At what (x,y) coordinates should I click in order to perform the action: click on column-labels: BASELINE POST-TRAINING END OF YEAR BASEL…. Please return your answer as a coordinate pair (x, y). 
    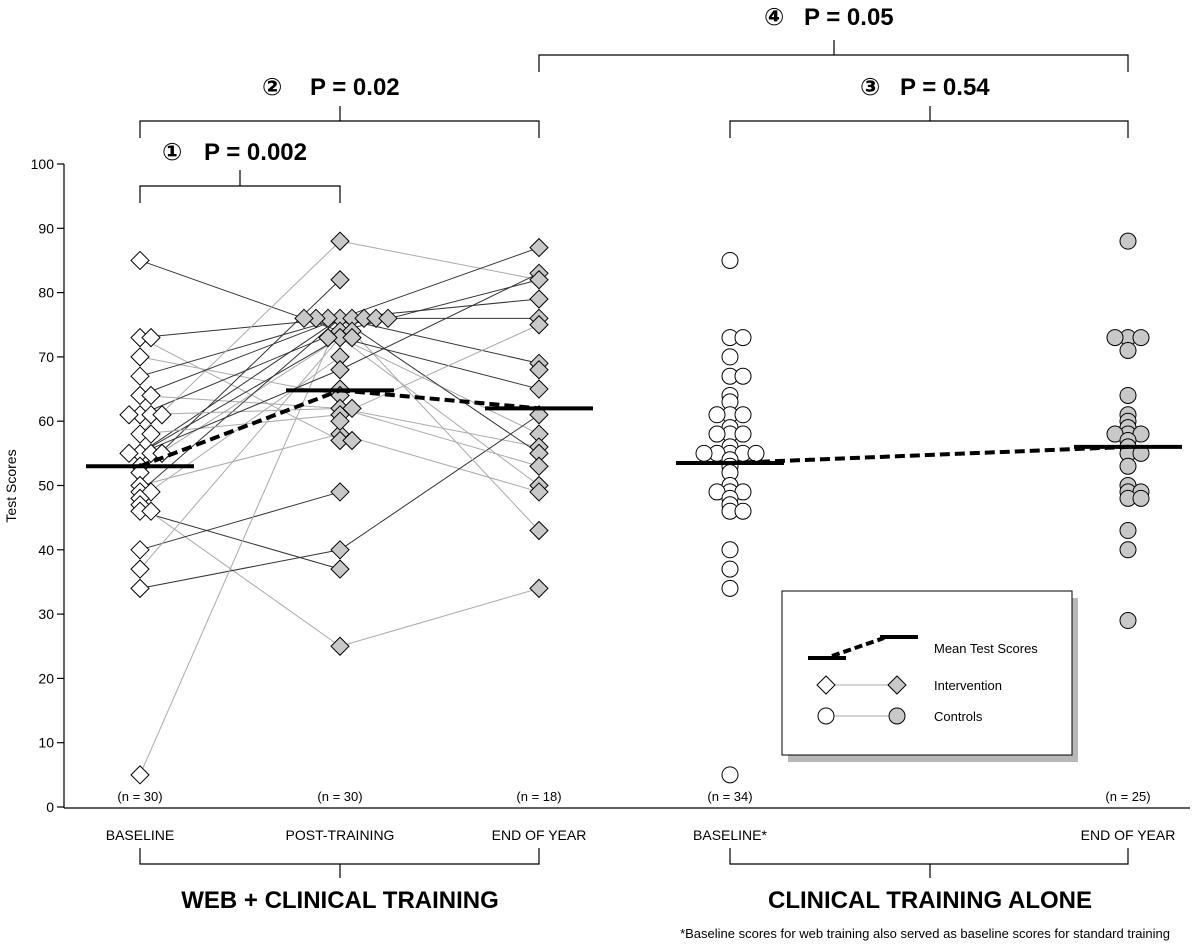
    Looking at the image, I should click on (641, 835).